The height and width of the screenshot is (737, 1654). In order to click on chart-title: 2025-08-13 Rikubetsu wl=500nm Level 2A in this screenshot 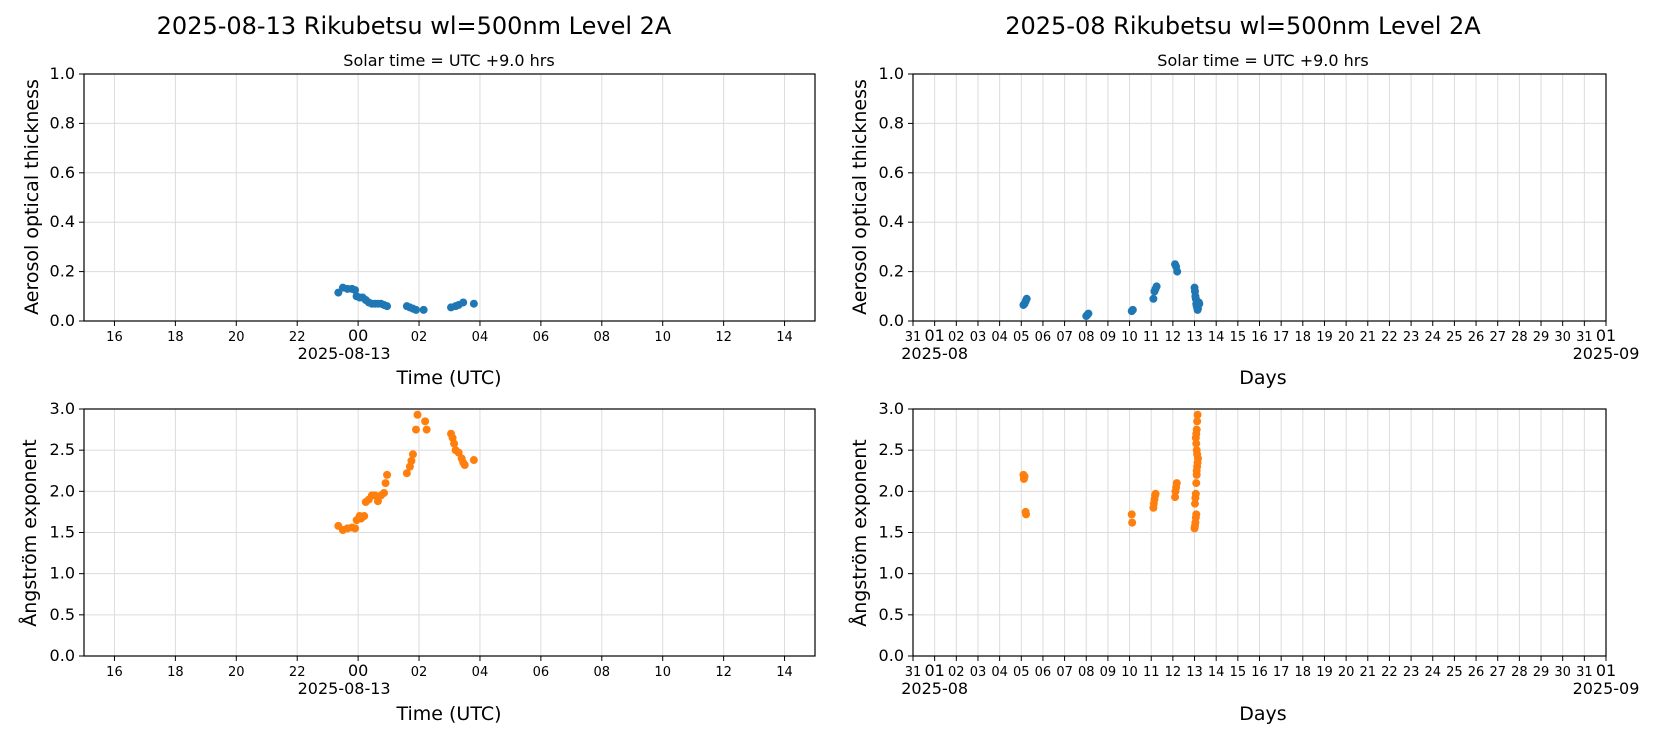, I will do `click(414, 26)`.